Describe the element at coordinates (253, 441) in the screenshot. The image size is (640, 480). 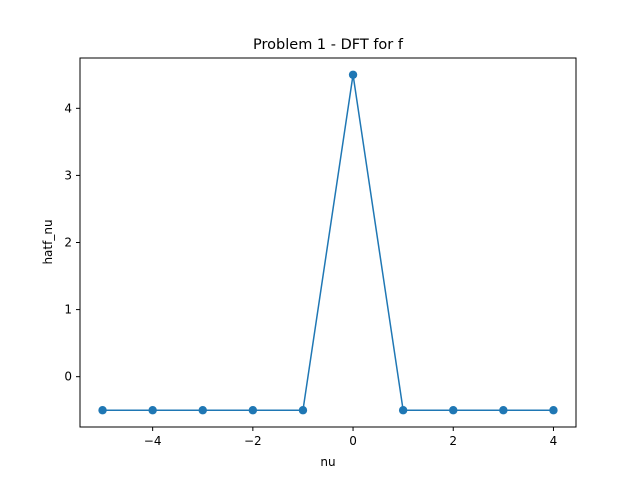
I see `x-tick-label: −2` at that location.